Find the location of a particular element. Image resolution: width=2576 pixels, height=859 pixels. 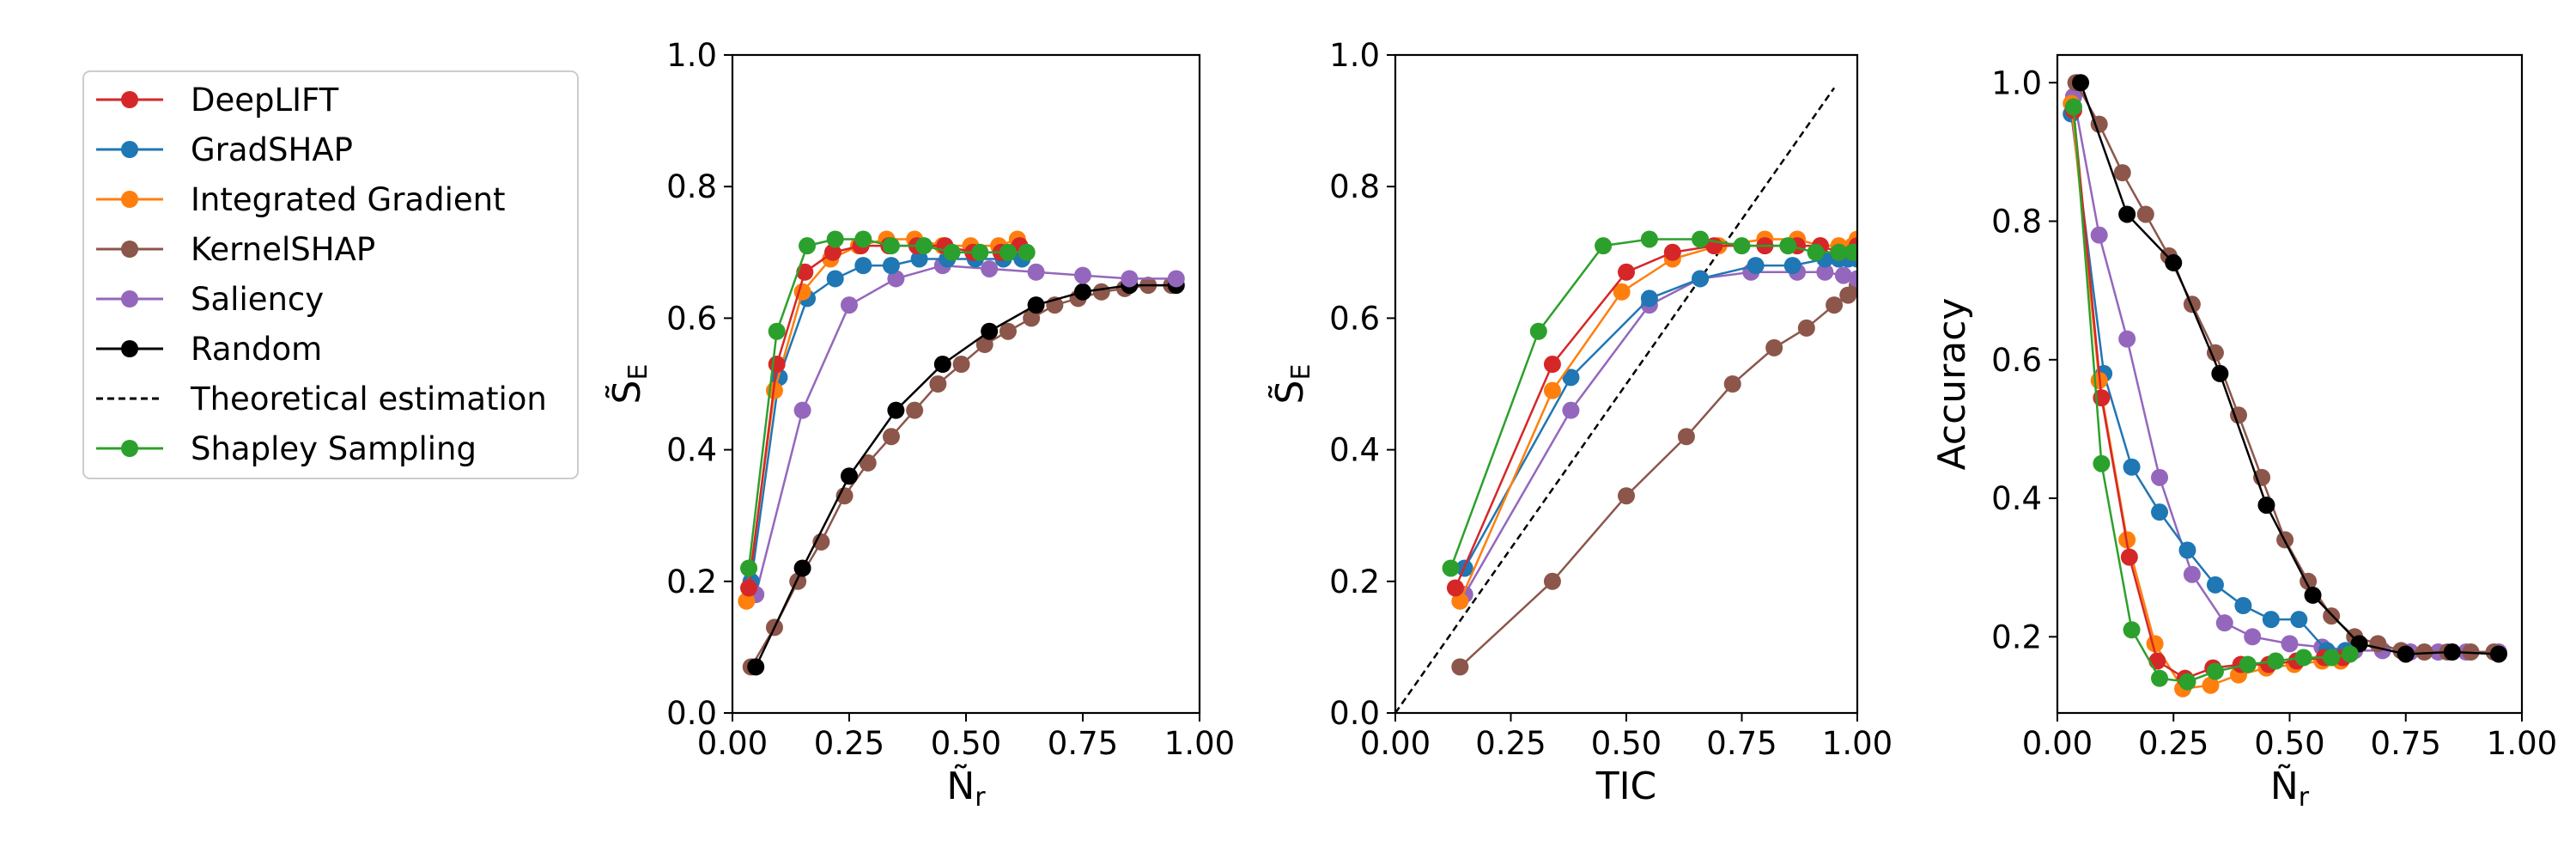

legend-frame is located at coordinates (330, 274).